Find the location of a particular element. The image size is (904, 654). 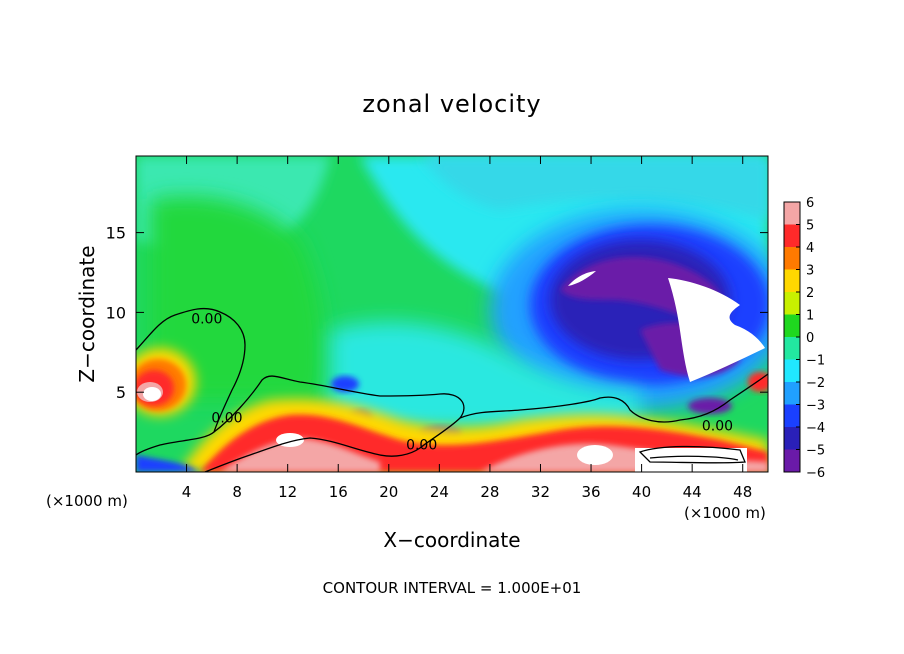

colorbar-tick-label: 3 is located at coordinates (810, 271).